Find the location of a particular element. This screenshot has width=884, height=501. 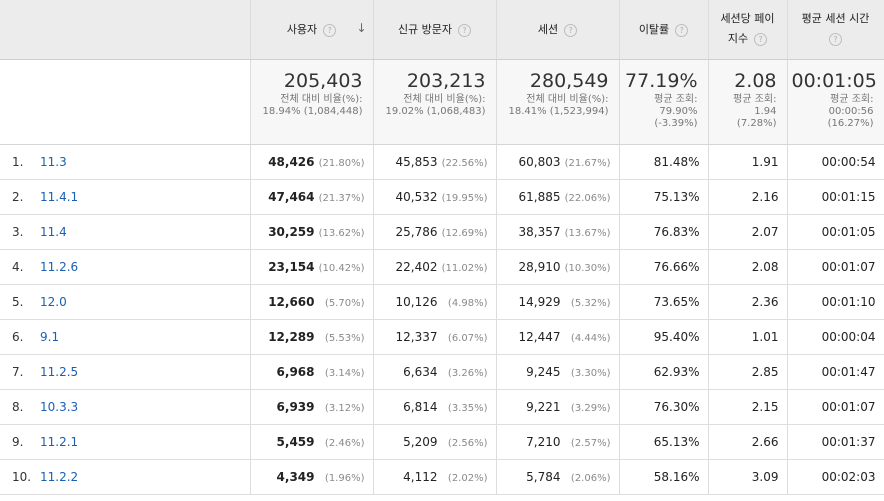

header-sessions: 세션? is located at coordinates (558, 30).